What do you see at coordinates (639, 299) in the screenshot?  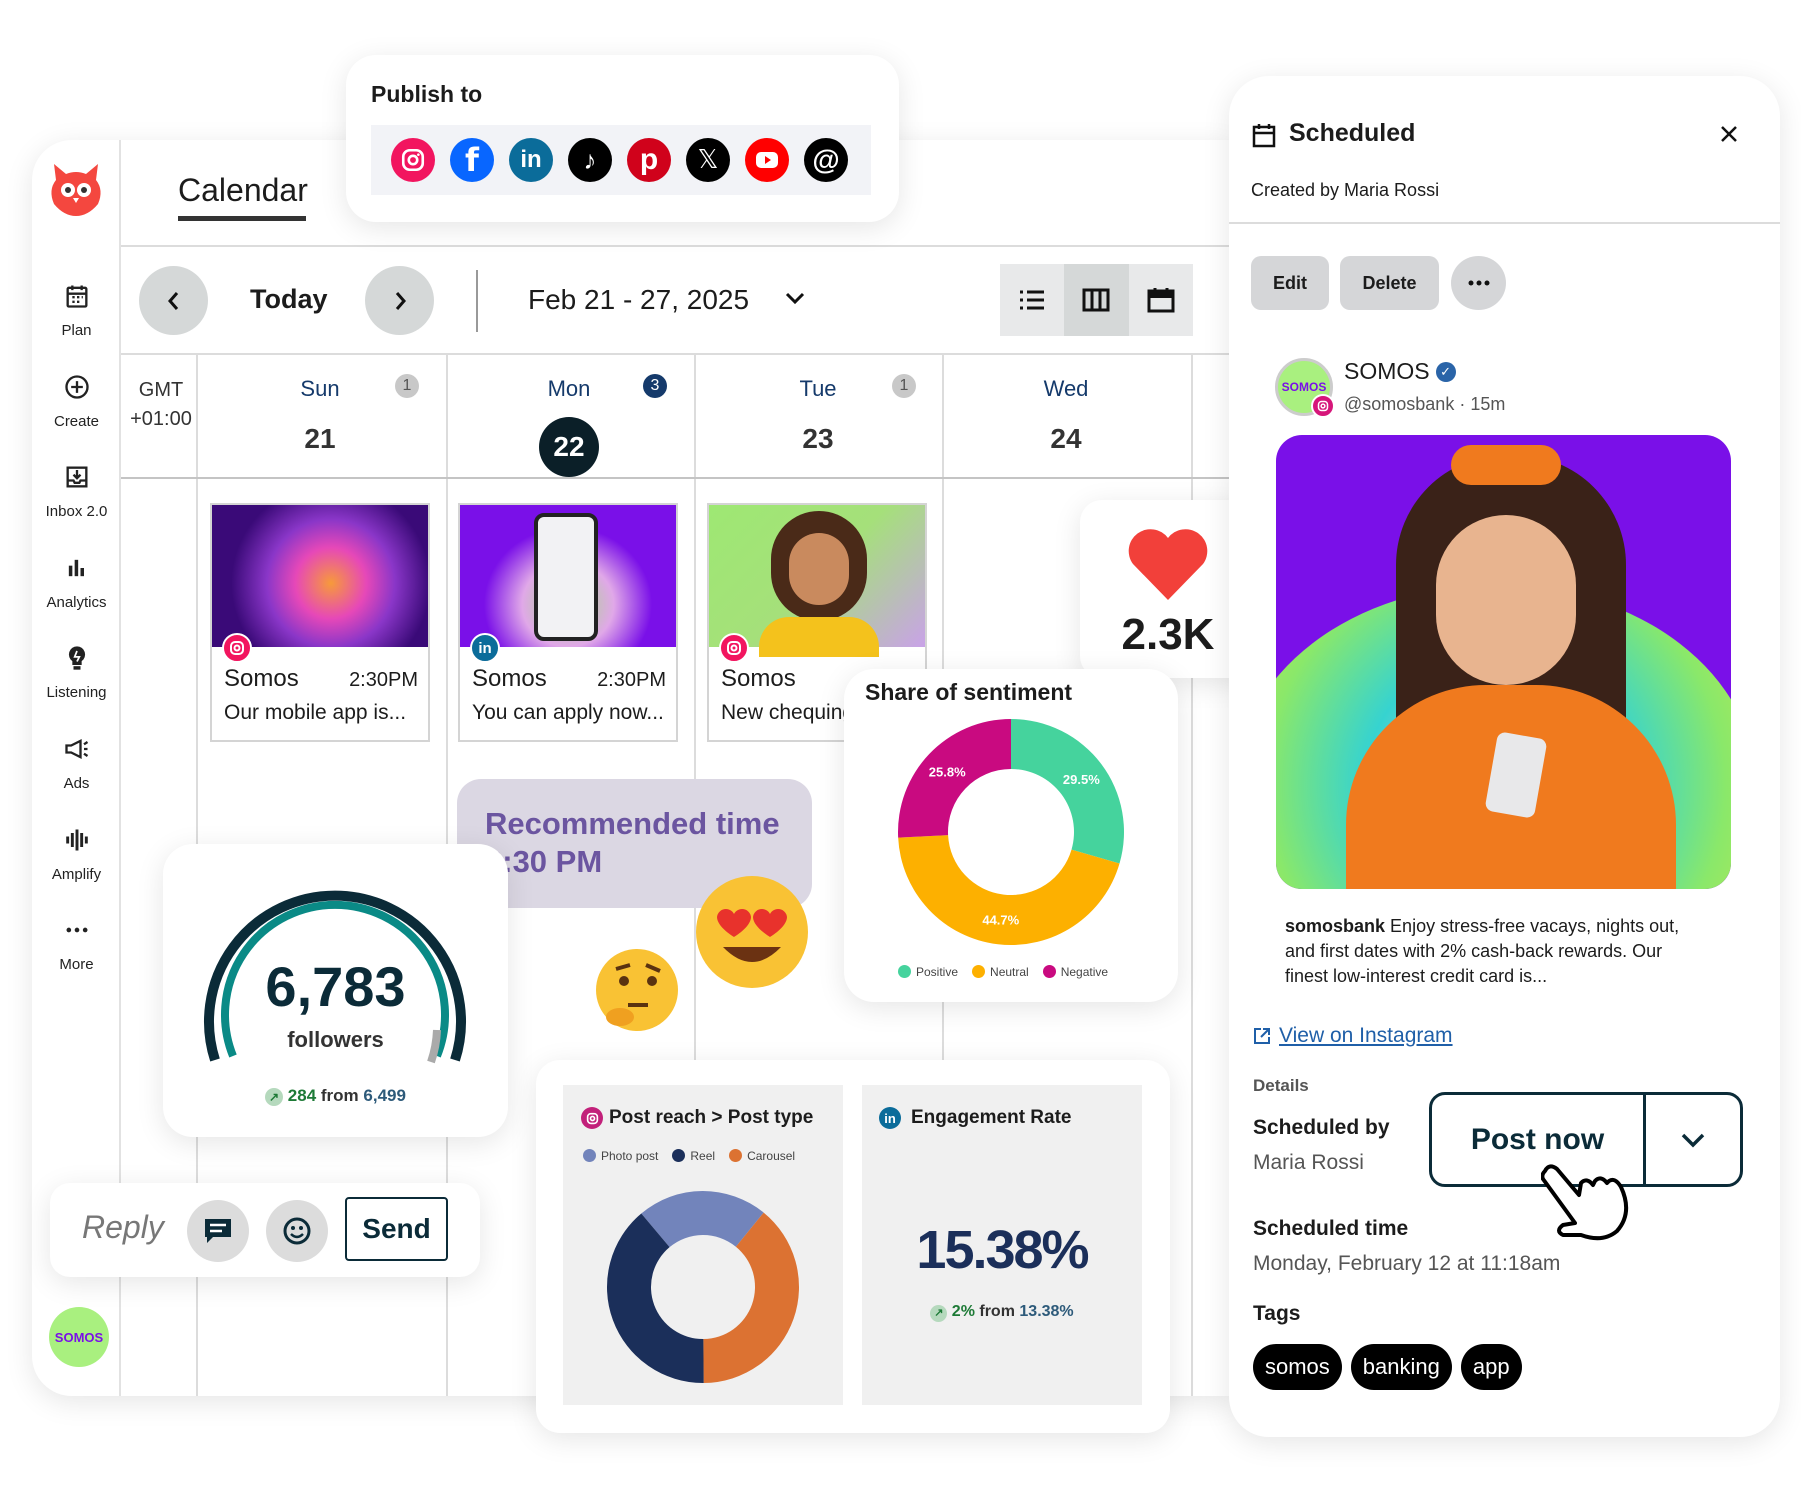 I see `date-range: Feb 21 - 27, 2025` at bounding box center [639, 299].